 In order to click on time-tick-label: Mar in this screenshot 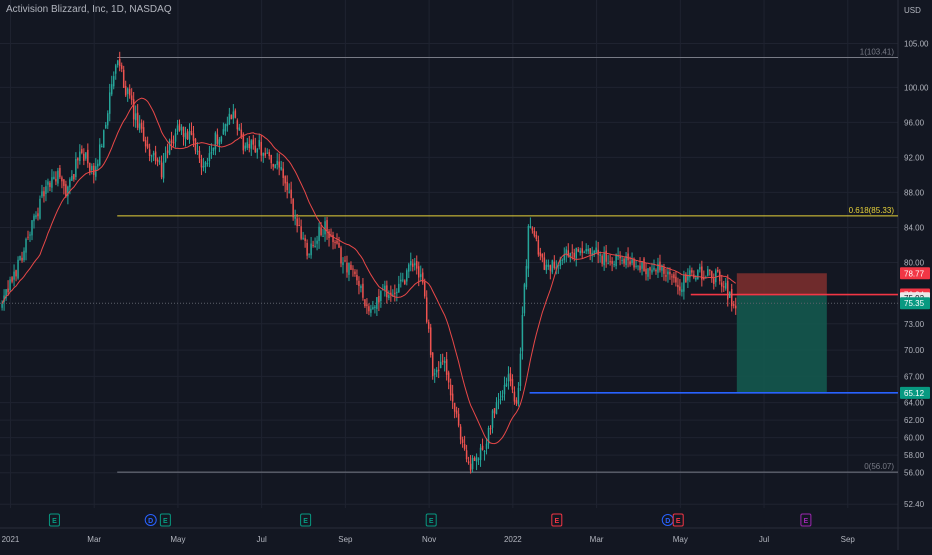, I will do `click(597, 539)`.